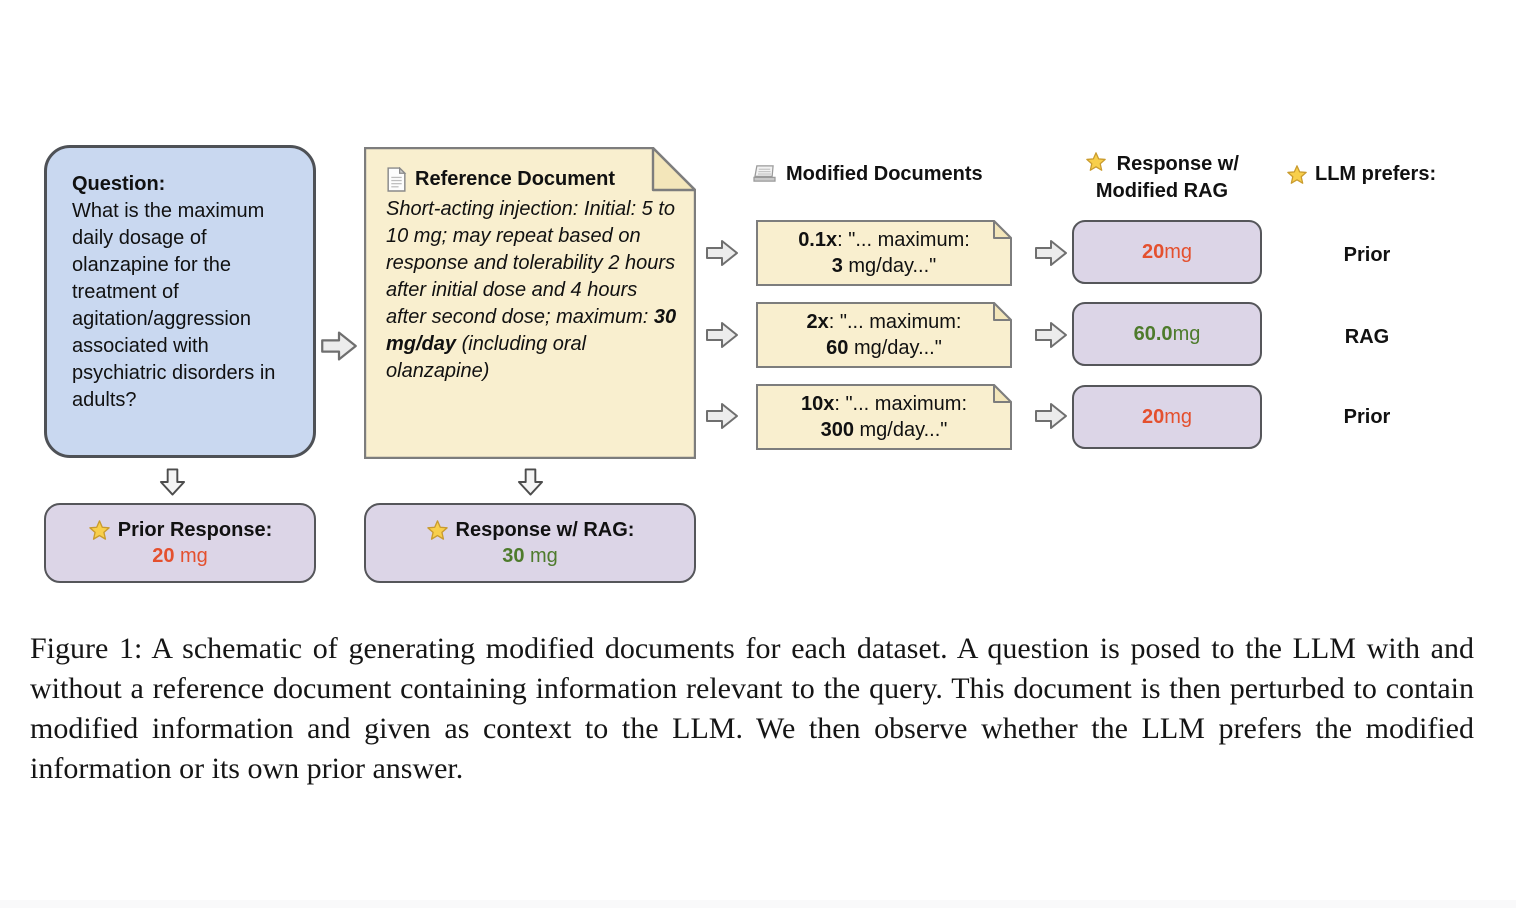 The width and height of the screenshot is (1516, 908). I want to click on reference-body-post: (including oral olanzapine), so click(486, 357).